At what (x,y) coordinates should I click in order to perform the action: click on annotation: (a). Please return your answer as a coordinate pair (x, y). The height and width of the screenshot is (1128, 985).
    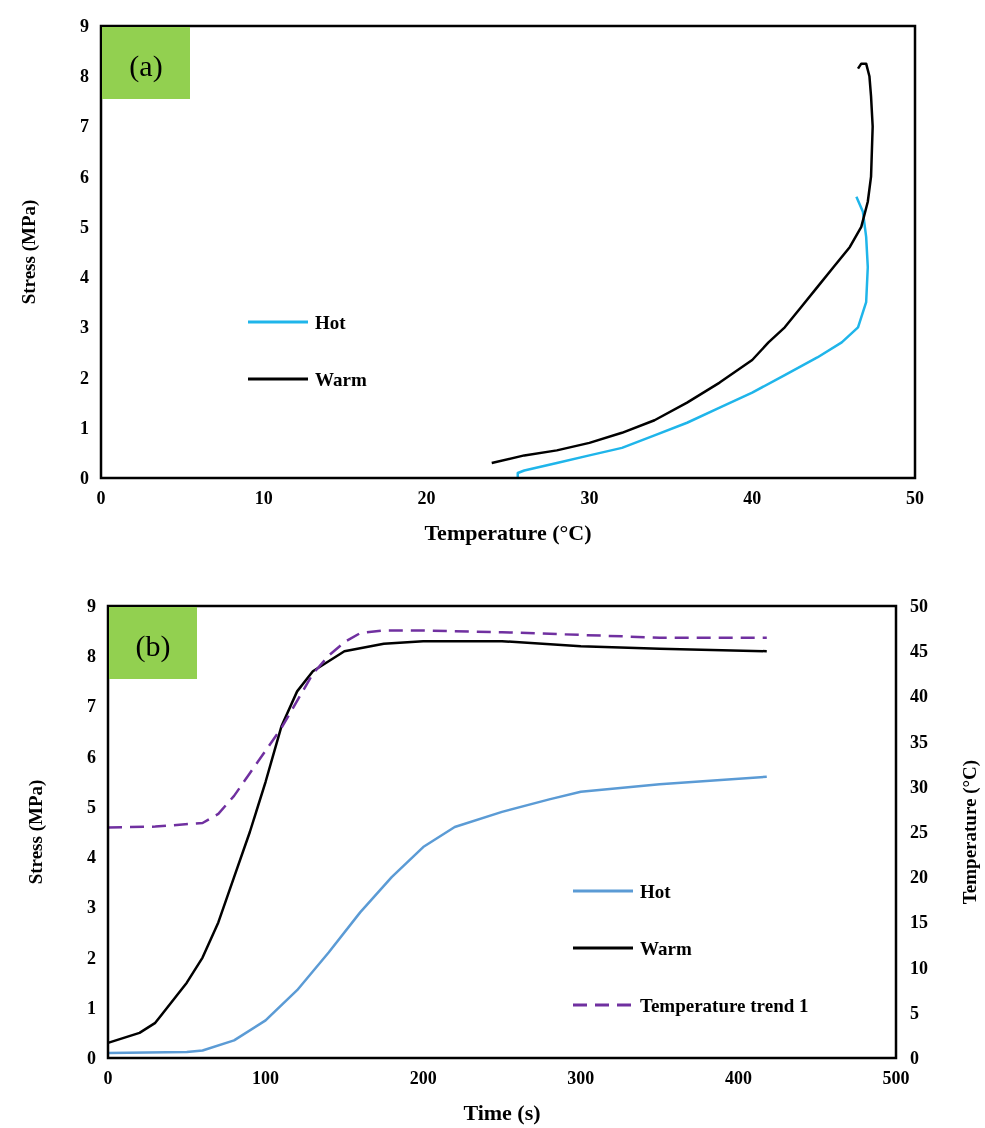
    Looking at the image, I should click on (146, 66).